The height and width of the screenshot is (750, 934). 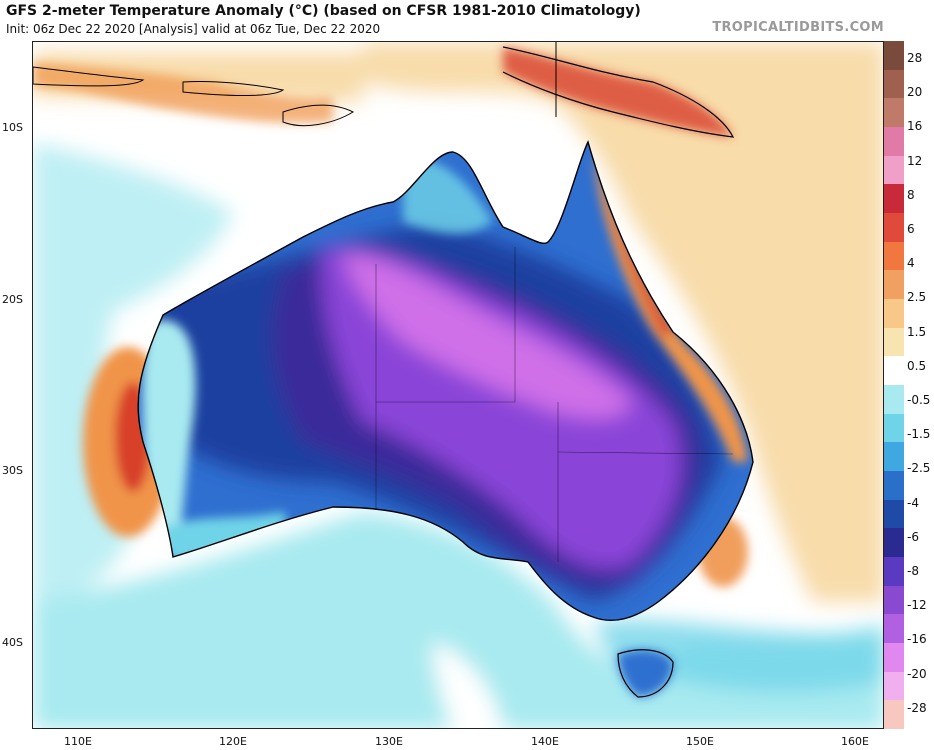 What do you see at coordinates (448, 196) in the screenshot?
I see `land-north-cyan` at bounding box center [448, 196].